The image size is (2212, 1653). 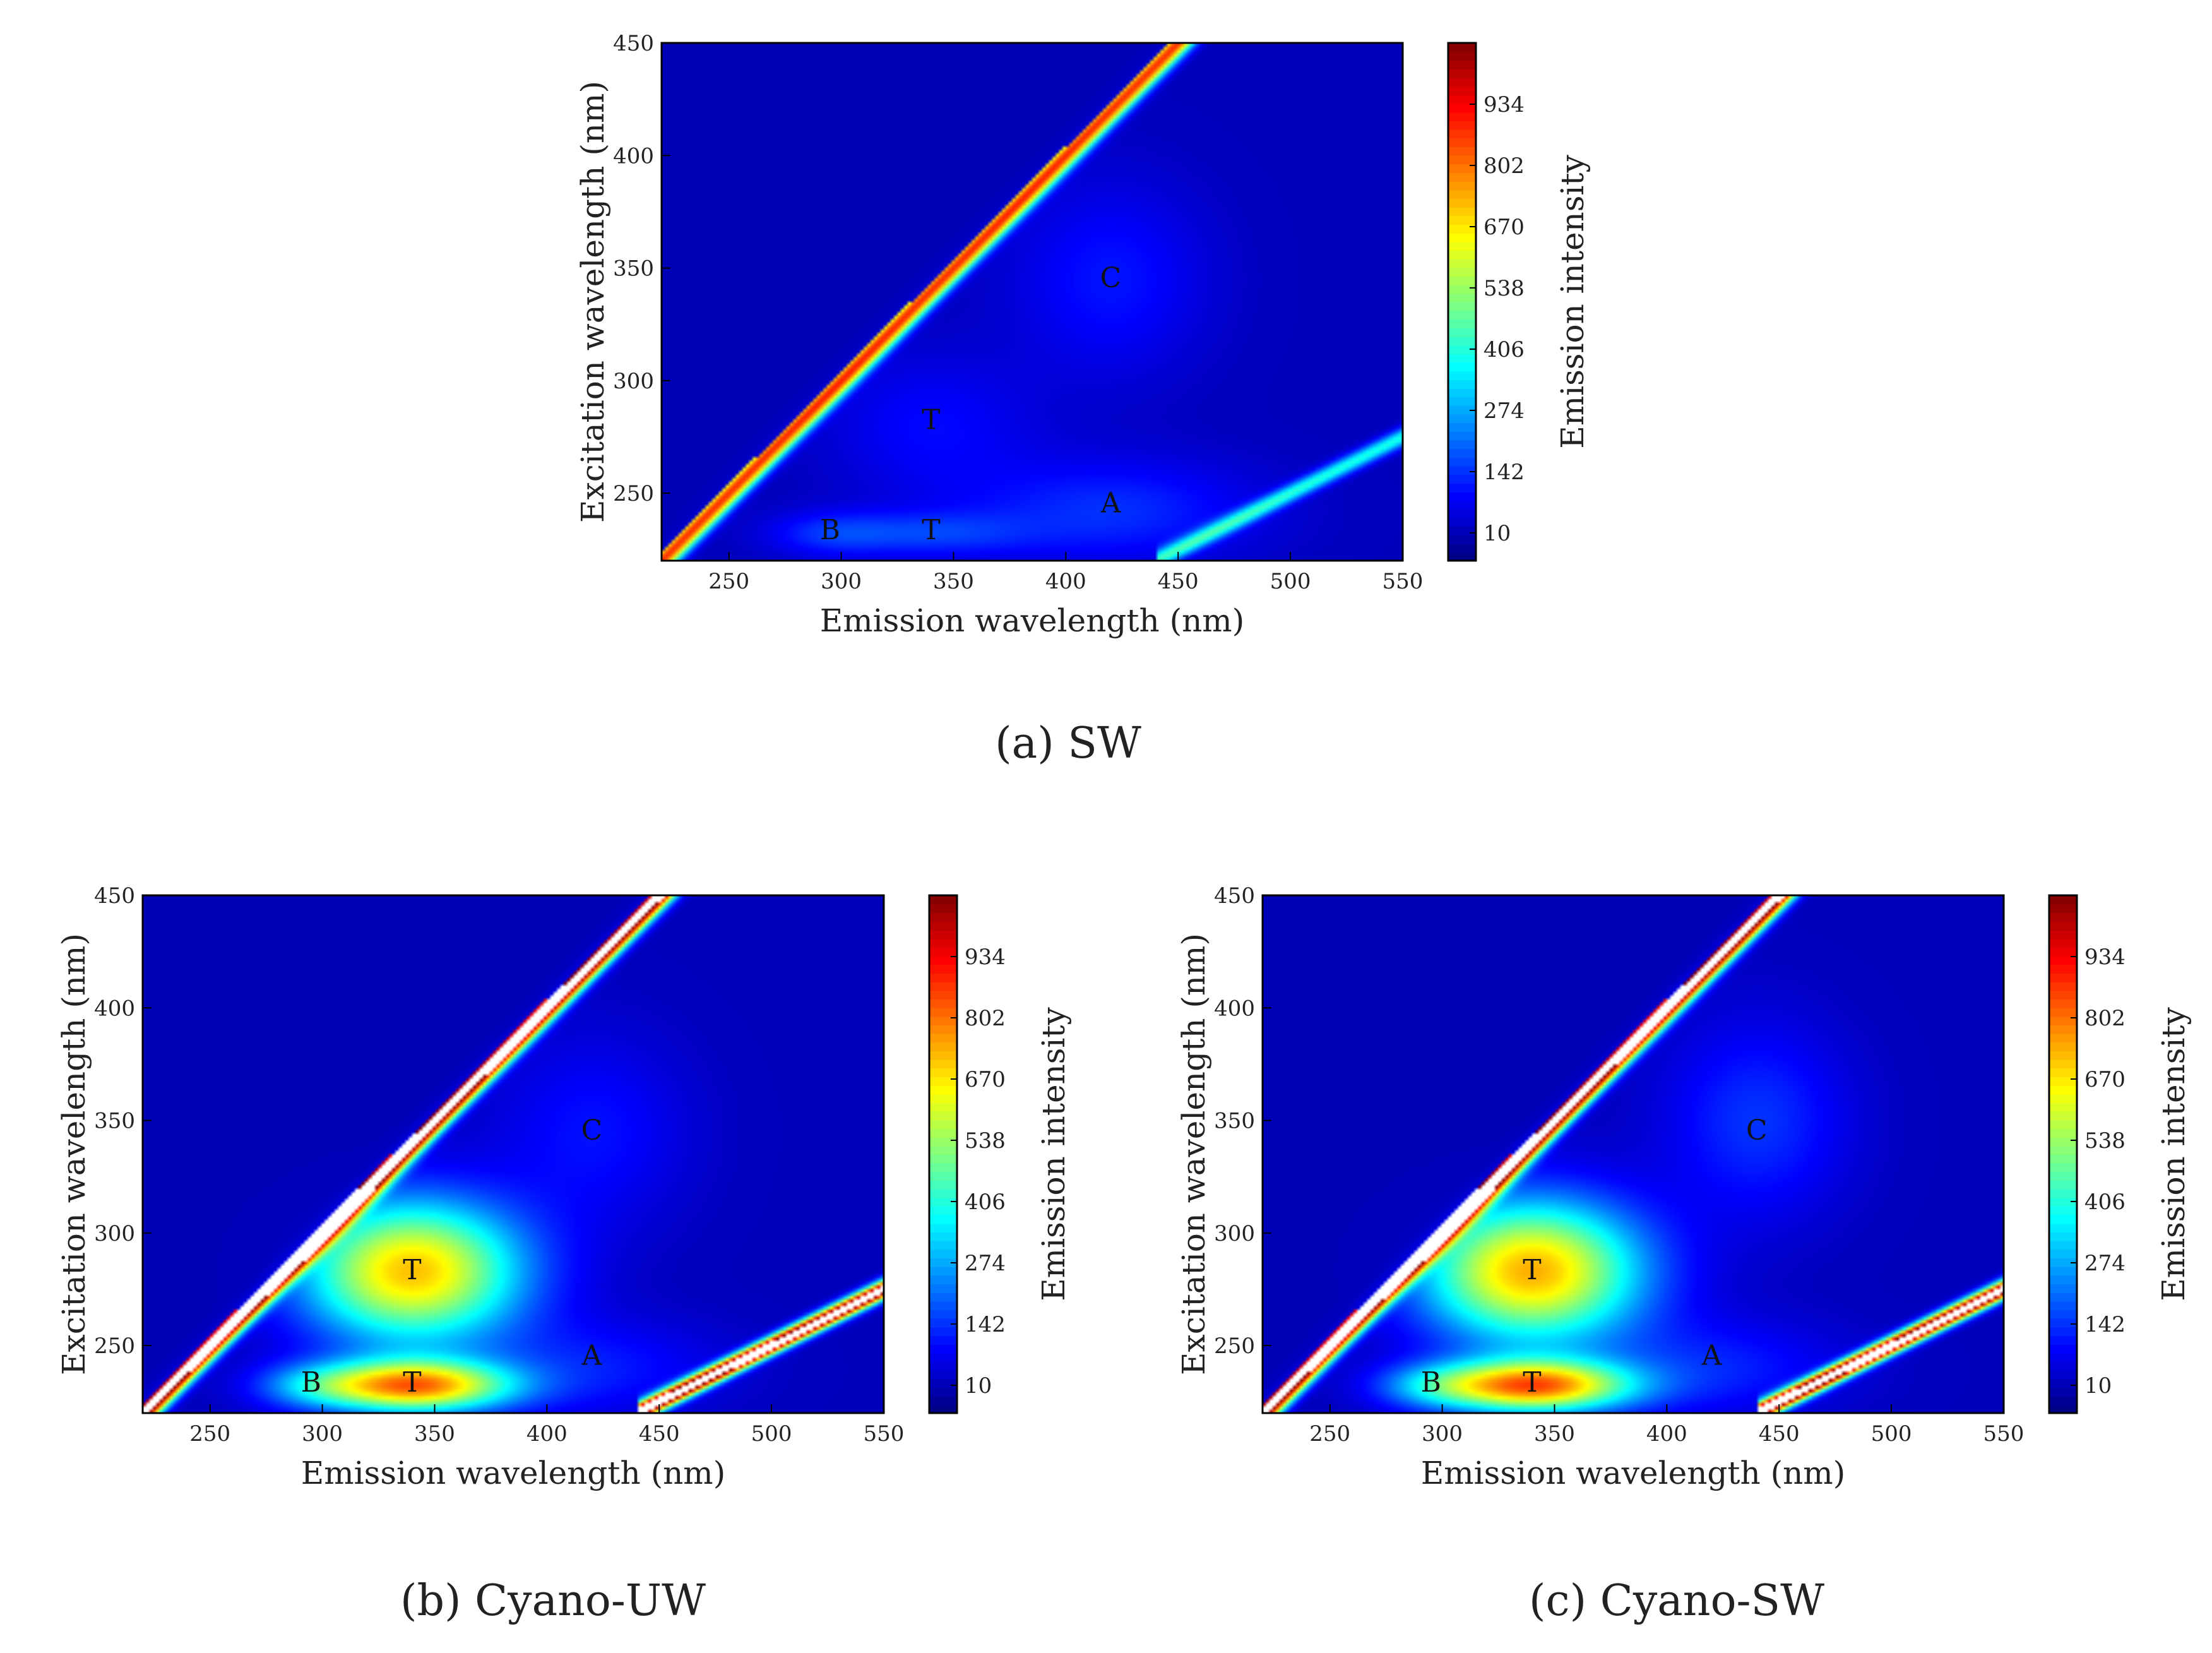 I want to click on heatmap-image-c, so click(x=1634, y=1154).